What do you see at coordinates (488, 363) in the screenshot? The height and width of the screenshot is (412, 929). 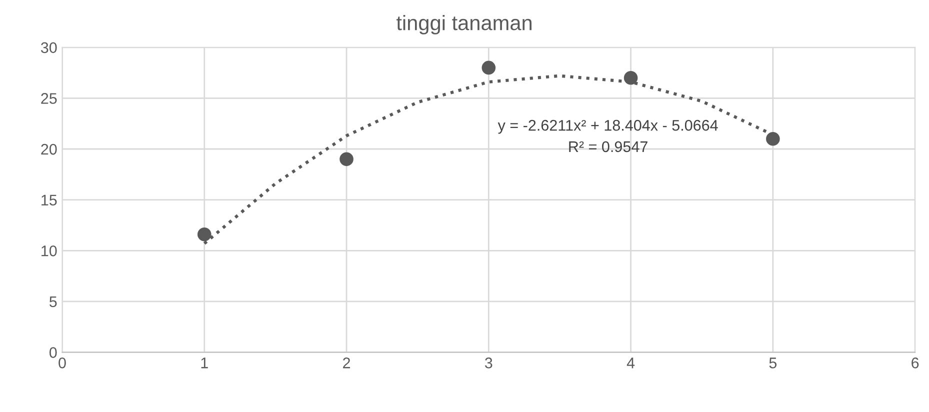 I see `x-tick-label: 3` at bounding box center [488, 363].